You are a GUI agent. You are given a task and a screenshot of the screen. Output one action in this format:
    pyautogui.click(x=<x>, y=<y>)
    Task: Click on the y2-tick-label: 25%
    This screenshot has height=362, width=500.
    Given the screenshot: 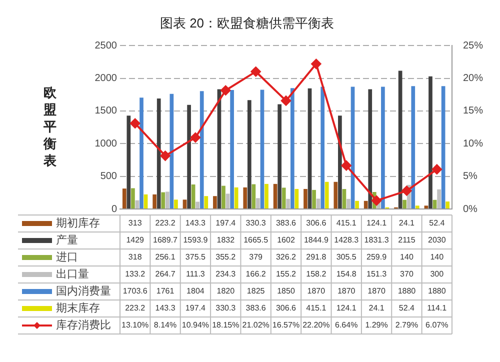 What is the action you would take?
    pyautogui.click(x=473, y=46)
    